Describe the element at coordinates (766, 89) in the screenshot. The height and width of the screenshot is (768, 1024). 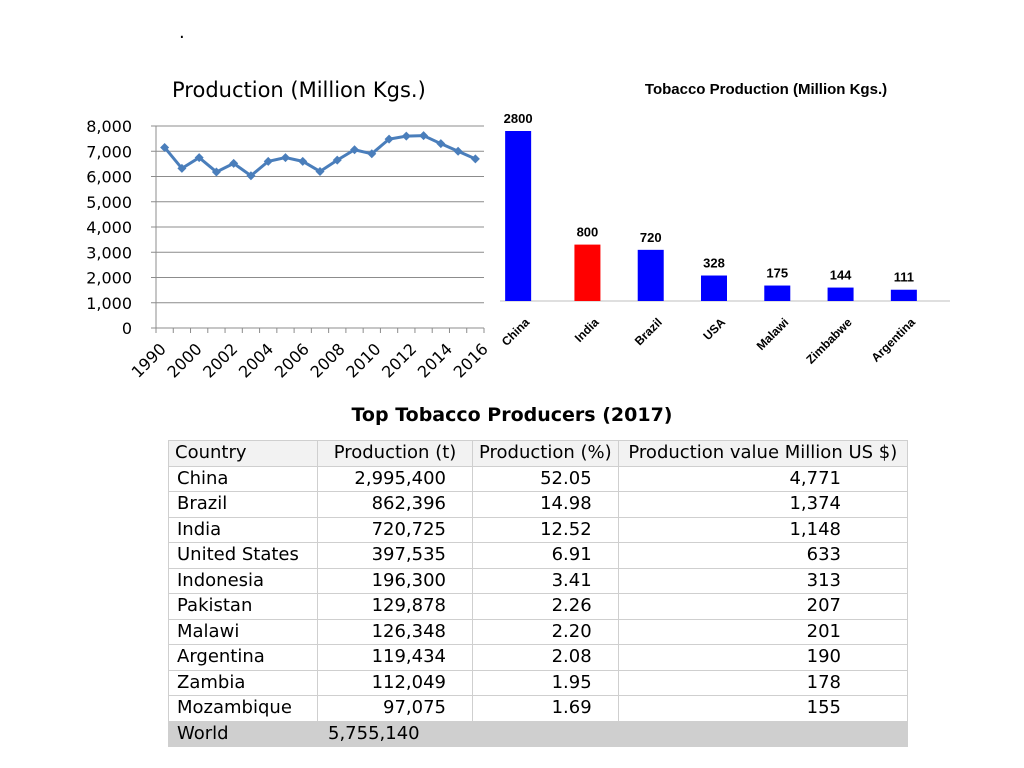
I see `bar-chart-title: Tobacco Production (Million Kgs.)` at that location.